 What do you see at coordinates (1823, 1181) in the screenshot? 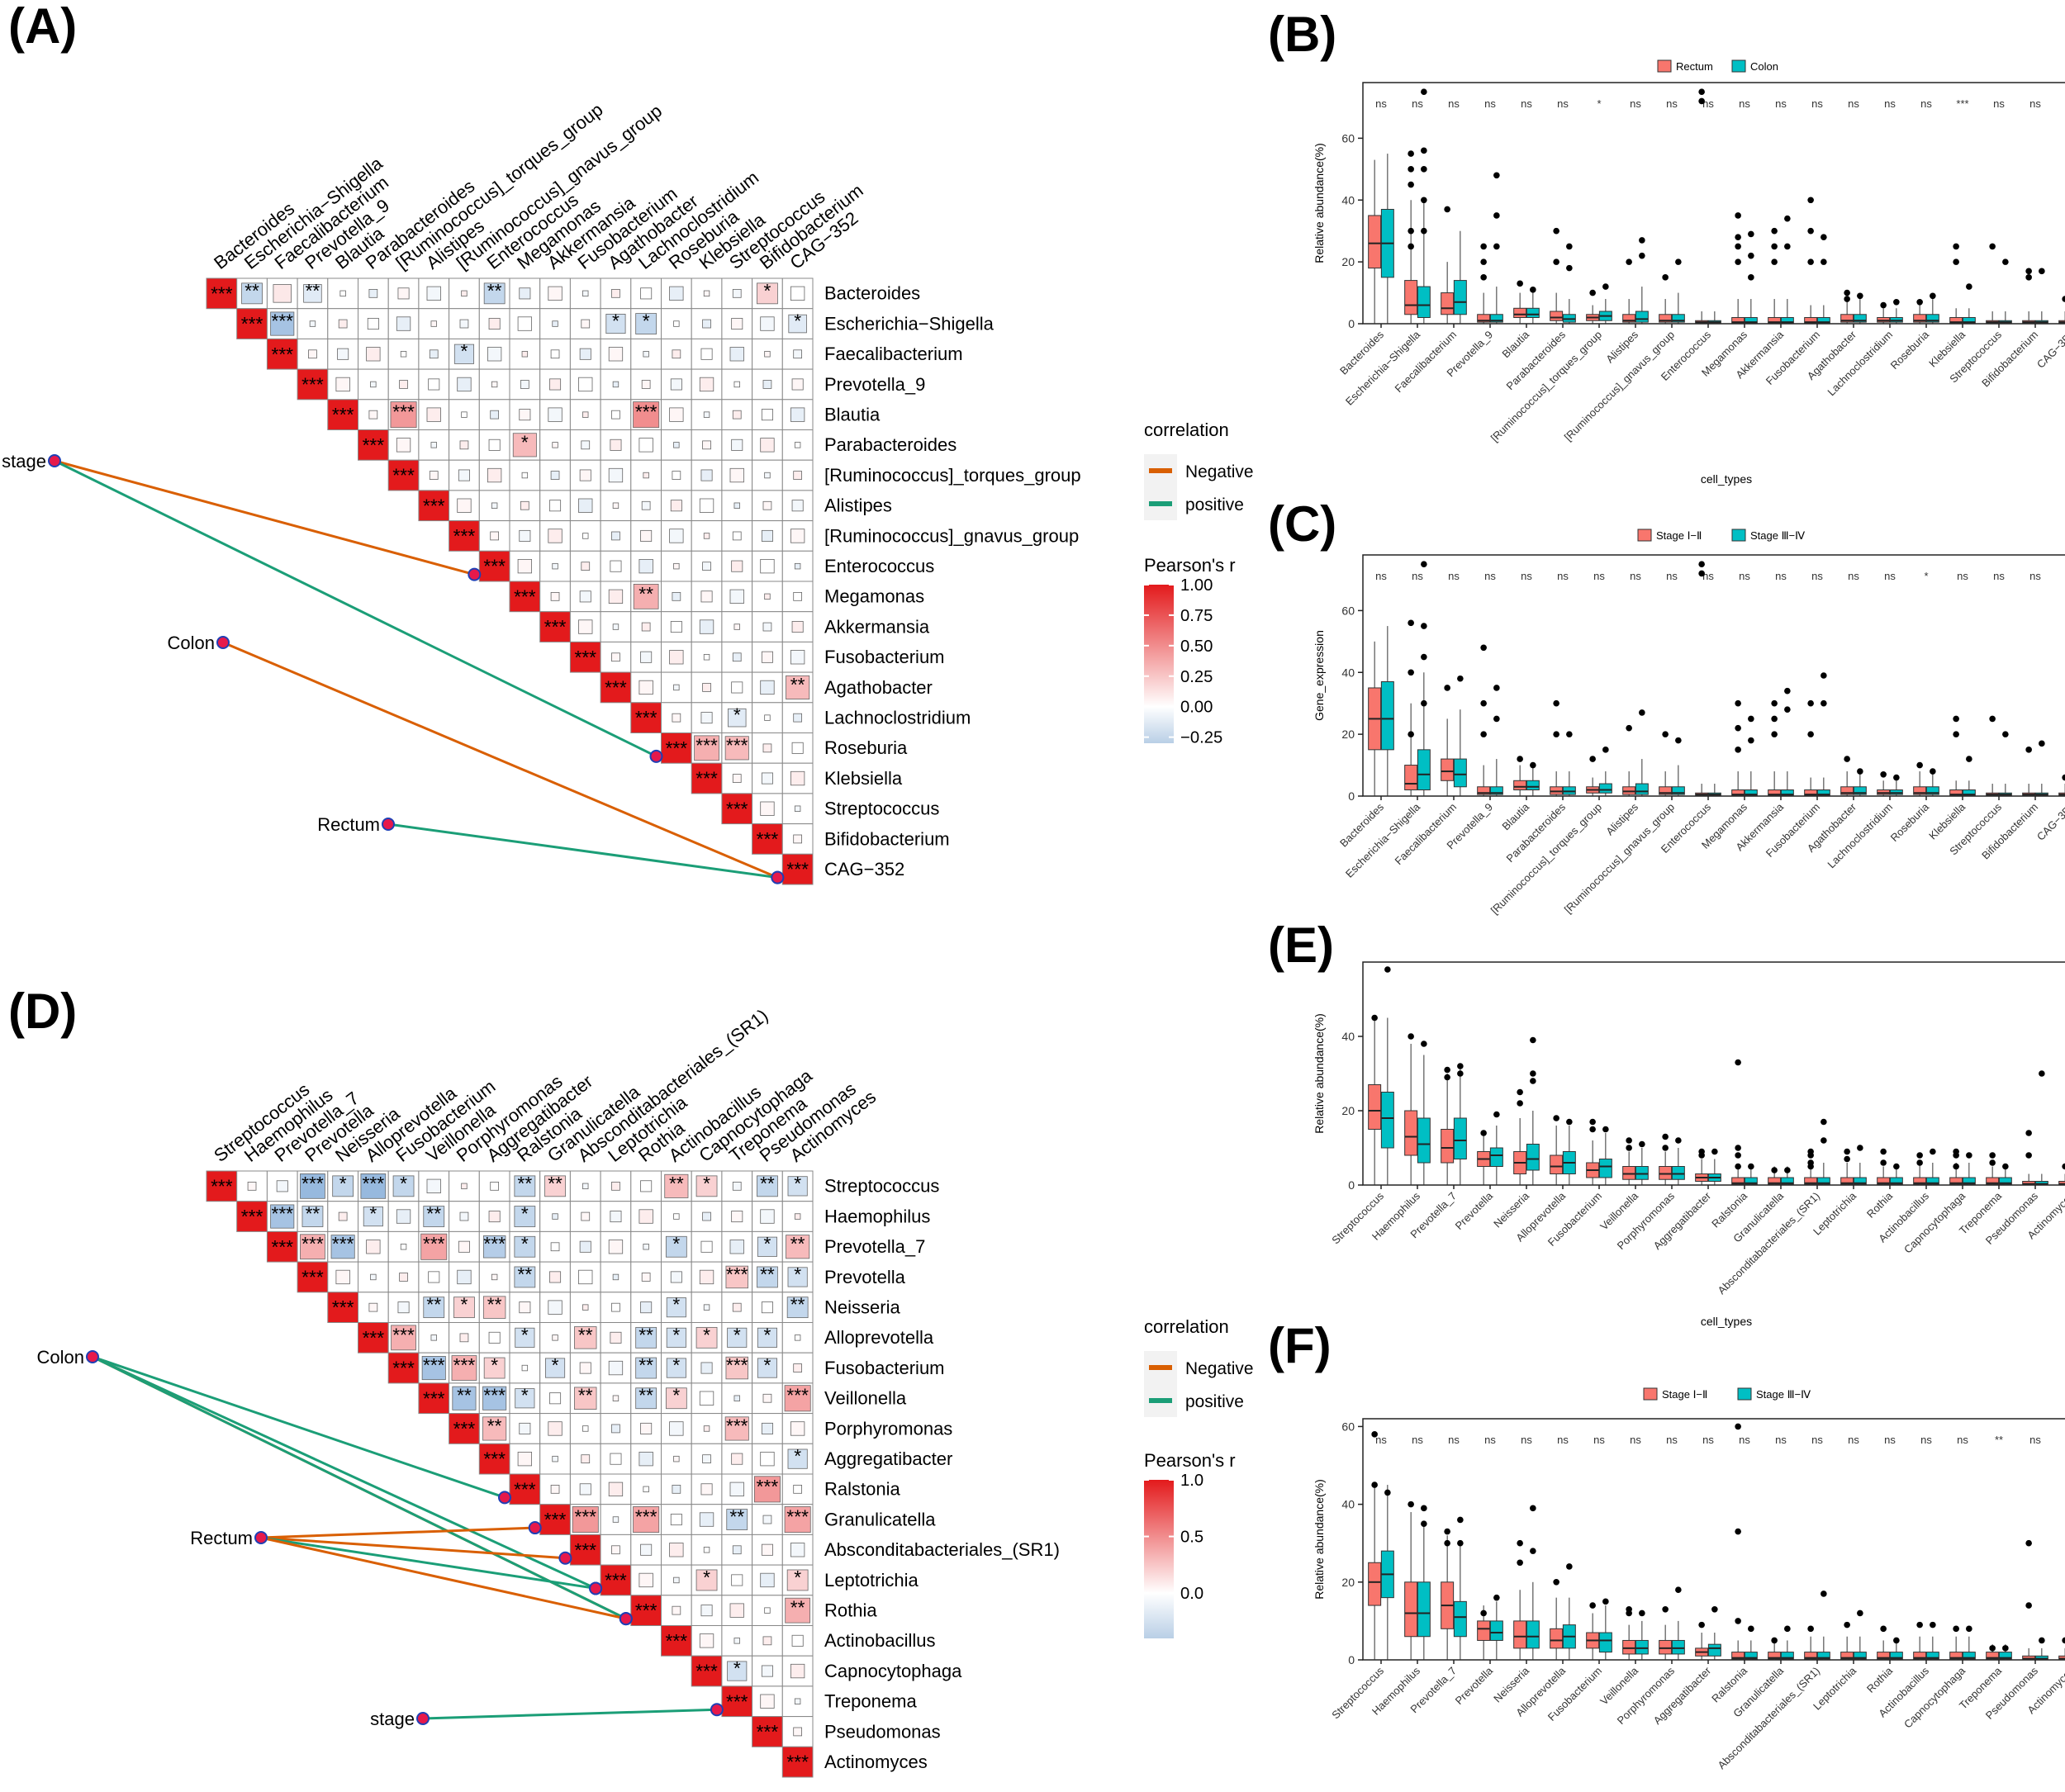
I see `box-s2-absconditabacteriales-sr1` at bounding box center [1823, 1181].